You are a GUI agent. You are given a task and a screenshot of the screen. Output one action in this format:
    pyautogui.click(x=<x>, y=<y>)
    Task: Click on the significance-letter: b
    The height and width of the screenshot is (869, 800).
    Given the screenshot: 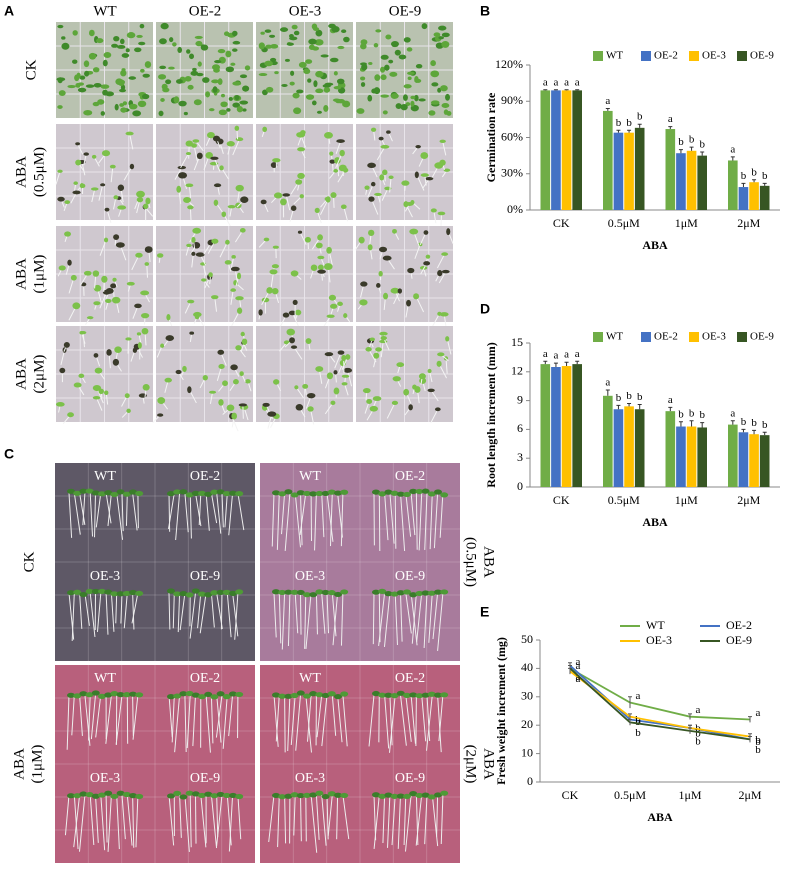 What is the action you would take?
    pyautogui.click(x=638, y=722)
    